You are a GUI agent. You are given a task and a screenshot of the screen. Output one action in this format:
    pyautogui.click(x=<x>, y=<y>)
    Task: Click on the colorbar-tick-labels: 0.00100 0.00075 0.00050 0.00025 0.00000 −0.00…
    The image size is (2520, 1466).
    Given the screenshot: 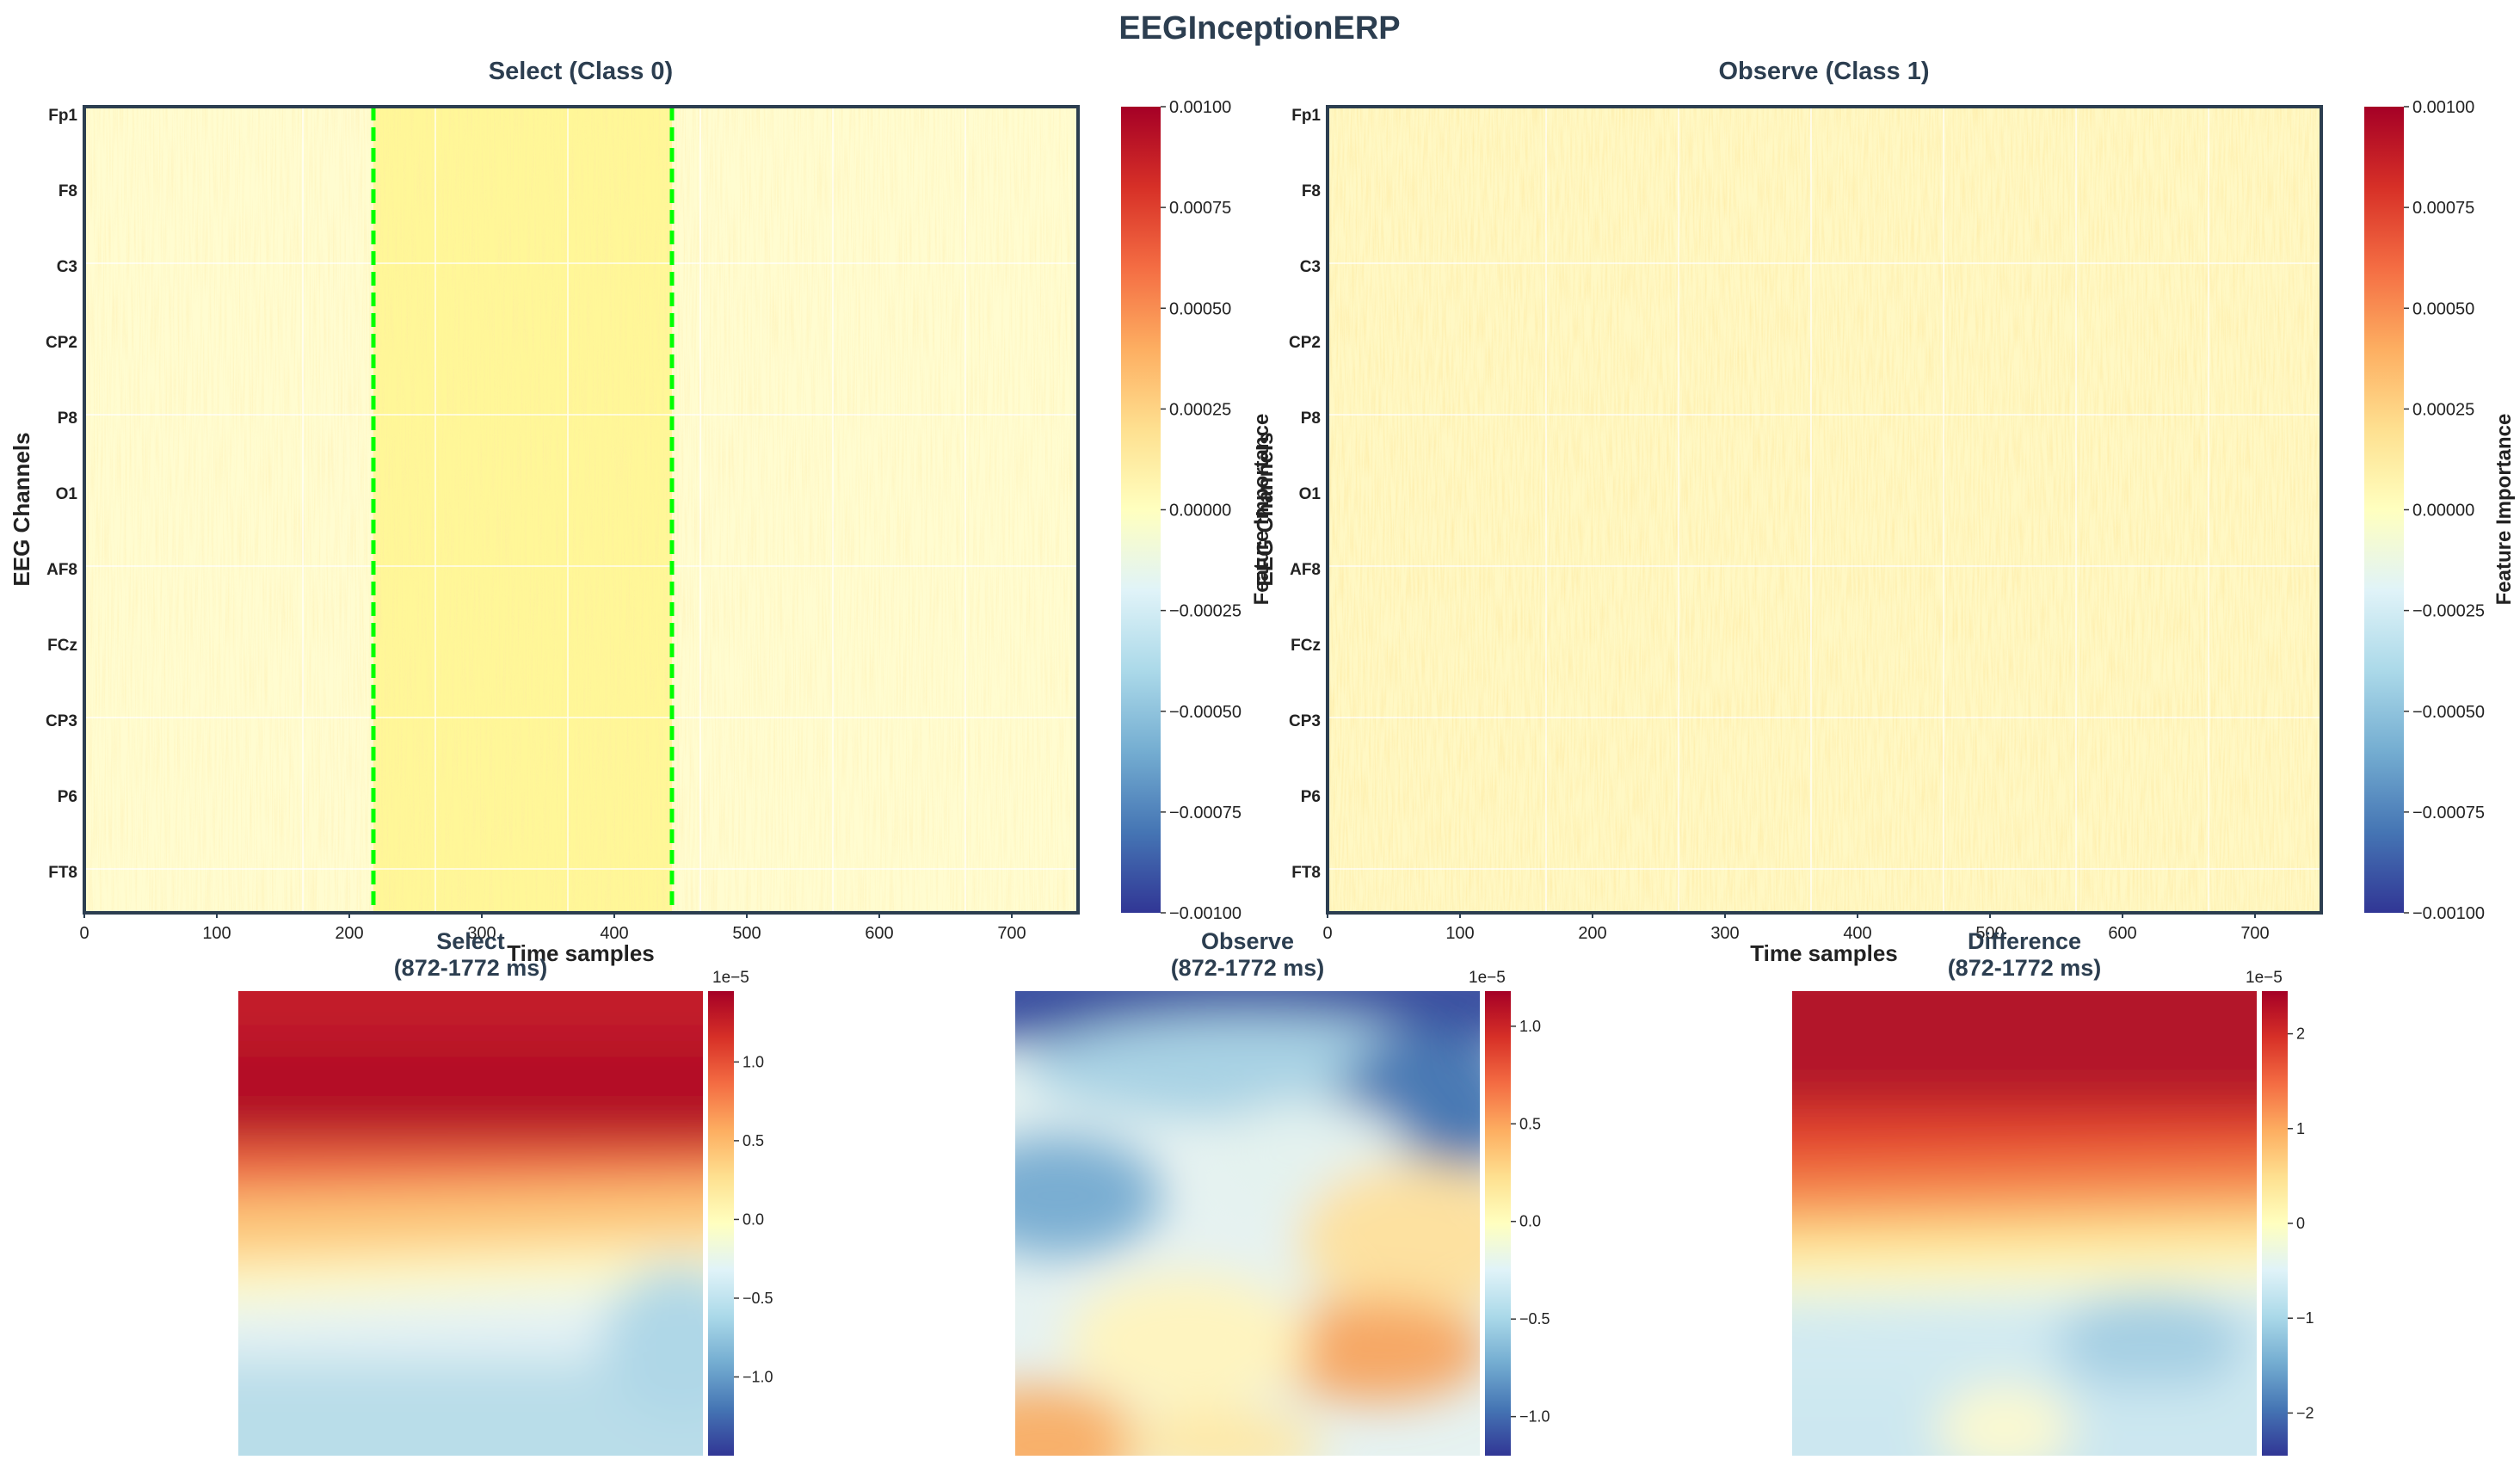 What is the action you would take?
    pyautogui.click(x=2444, y=510)
    